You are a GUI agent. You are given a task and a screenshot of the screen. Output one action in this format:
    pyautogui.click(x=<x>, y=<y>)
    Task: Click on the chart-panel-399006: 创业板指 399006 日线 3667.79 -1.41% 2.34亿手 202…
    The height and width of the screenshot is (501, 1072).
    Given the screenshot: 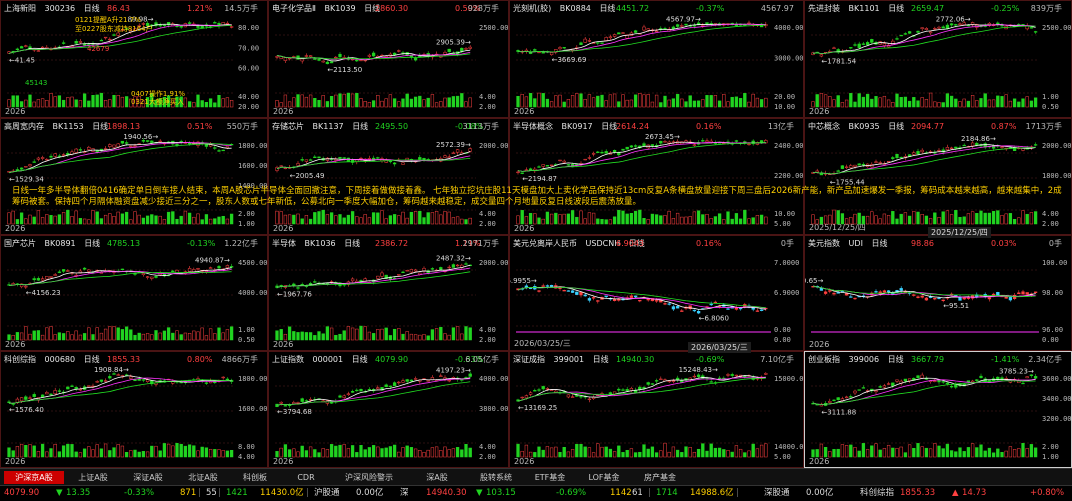 What is the action you would take?
    pyautogui.click(x=938, y=409)
    